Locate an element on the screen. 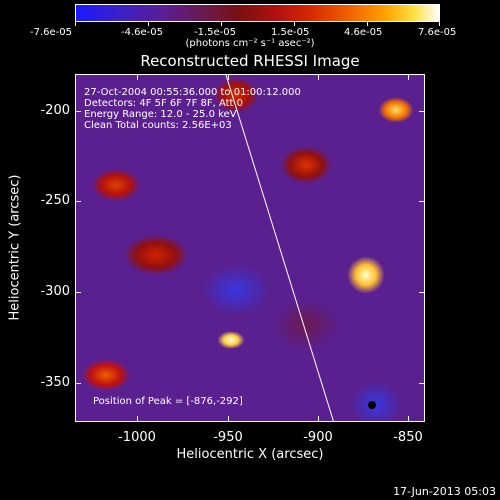  x-tick-label: -950 is located at coordinates (228, 437).